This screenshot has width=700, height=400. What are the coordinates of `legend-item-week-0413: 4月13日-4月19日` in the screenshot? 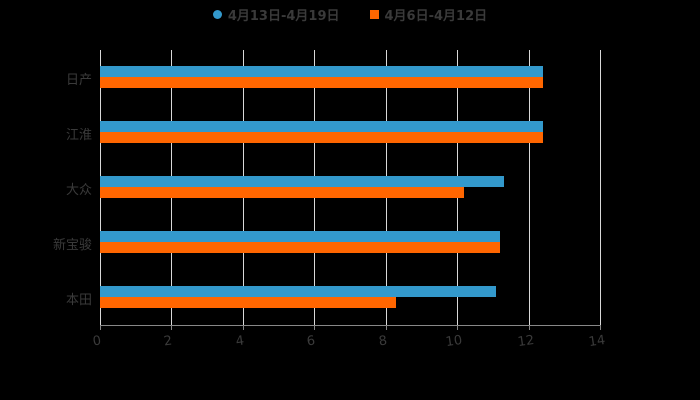 It's located at (276, 14).